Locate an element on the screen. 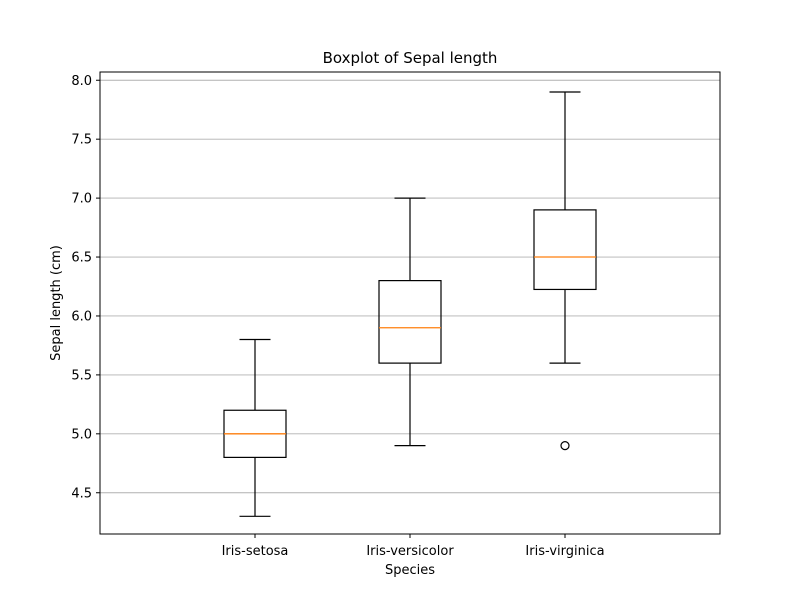 The width and height of the screenshot is (800, 600). y-tick-label: 4.5 is located at coordinates (81, 493).